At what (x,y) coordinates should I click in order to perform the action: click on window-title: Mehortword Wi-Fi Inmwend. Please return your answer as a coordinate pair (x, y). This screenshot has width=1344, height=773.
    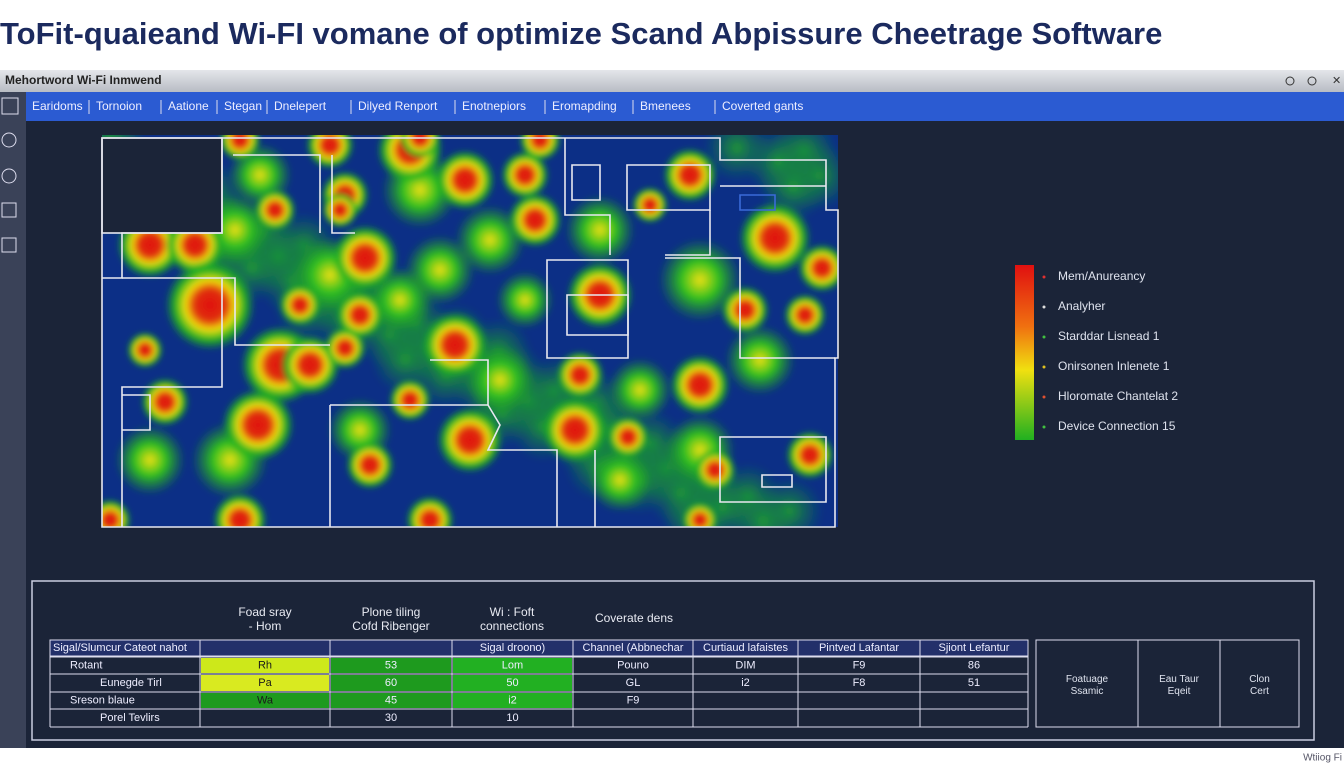
    Looking at the image, I should click on (83, 80).